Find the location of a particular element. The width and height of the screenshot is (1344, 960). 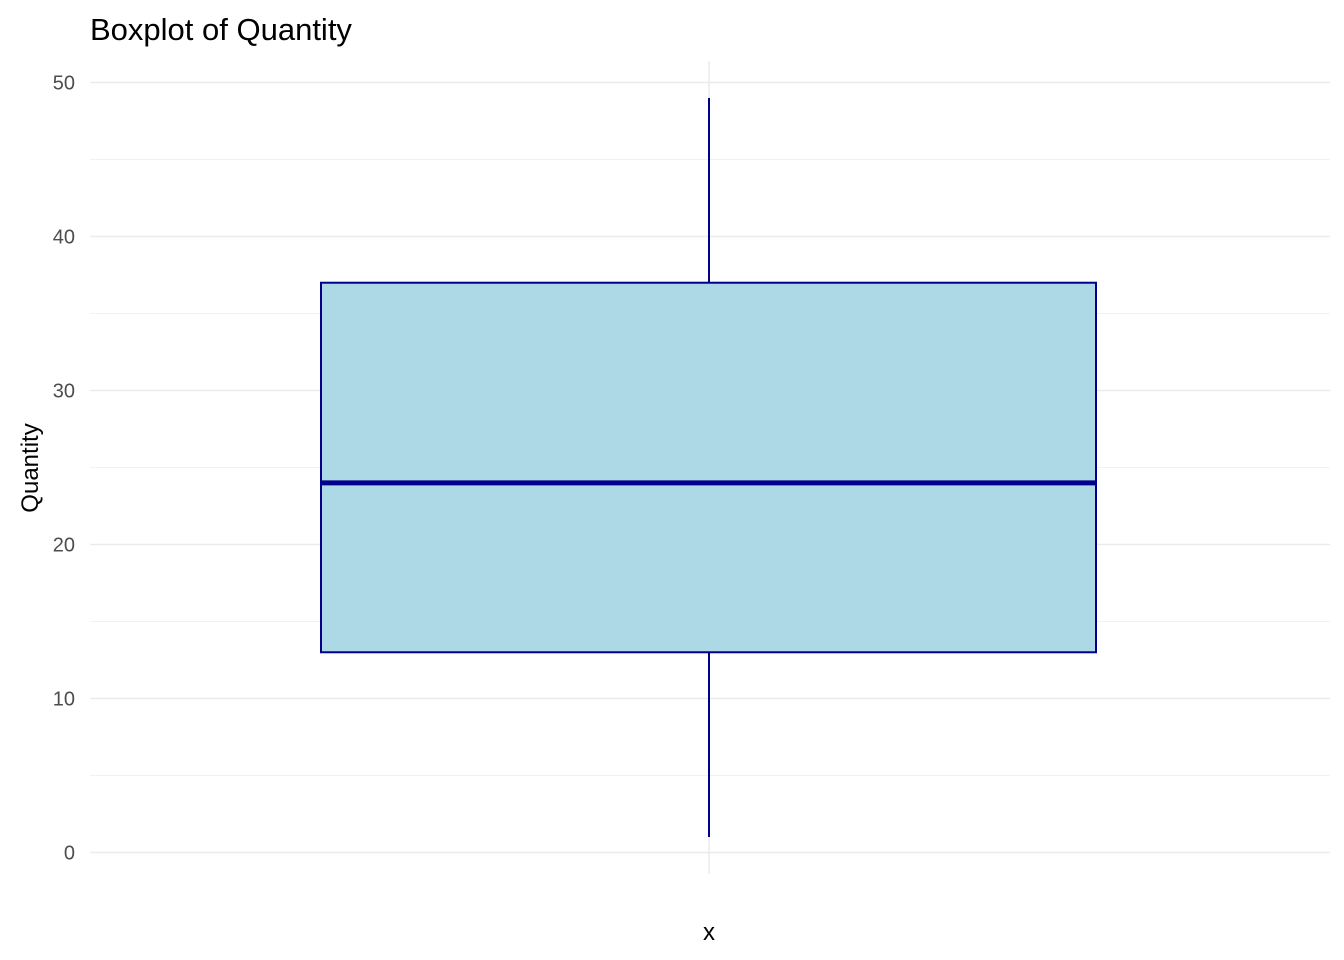

y-tick-label: 20 is located at coordinates (64, 545).